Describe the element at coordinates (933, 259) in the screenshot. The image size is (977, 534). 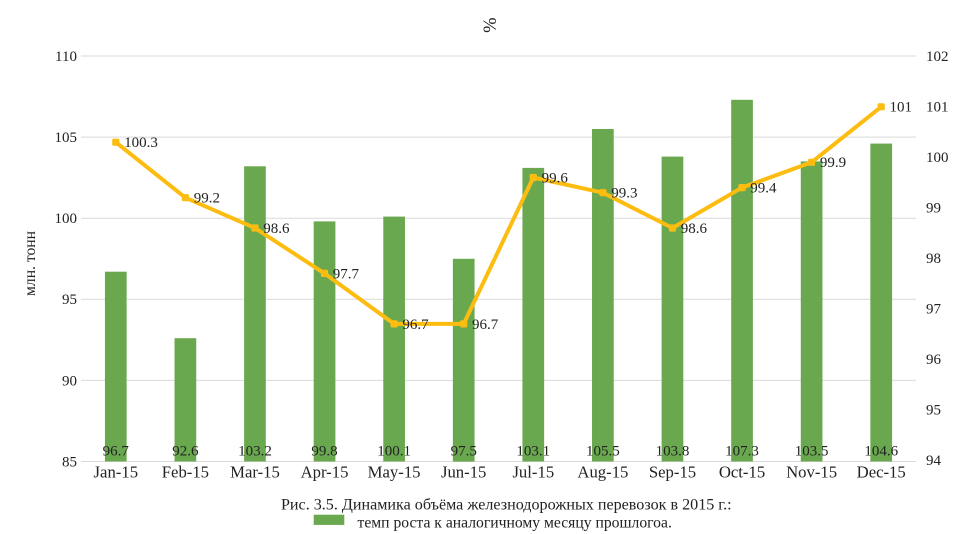
I see `svg-text: 98` at that location.